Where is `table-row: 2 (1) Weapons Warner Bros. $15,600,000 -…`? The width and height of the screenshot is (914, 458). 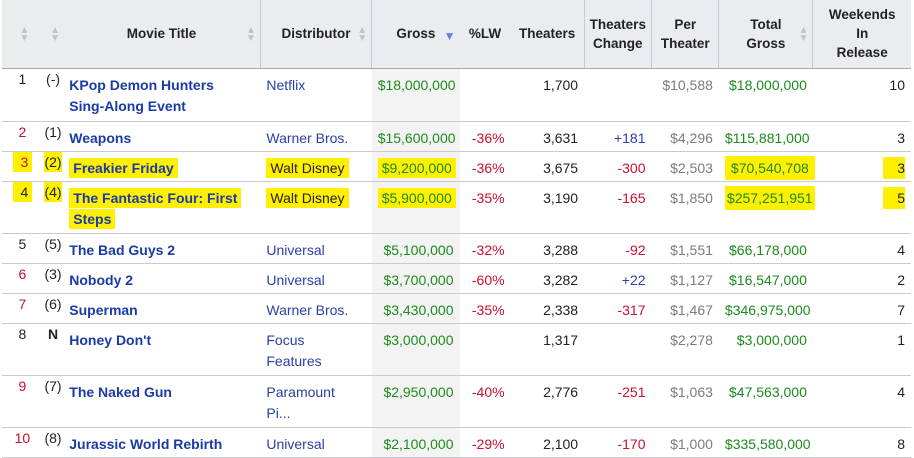 table-row: 2 (1) Weapons Warner Bros. $15,600,000 -… is located at coordinates (456, 136).